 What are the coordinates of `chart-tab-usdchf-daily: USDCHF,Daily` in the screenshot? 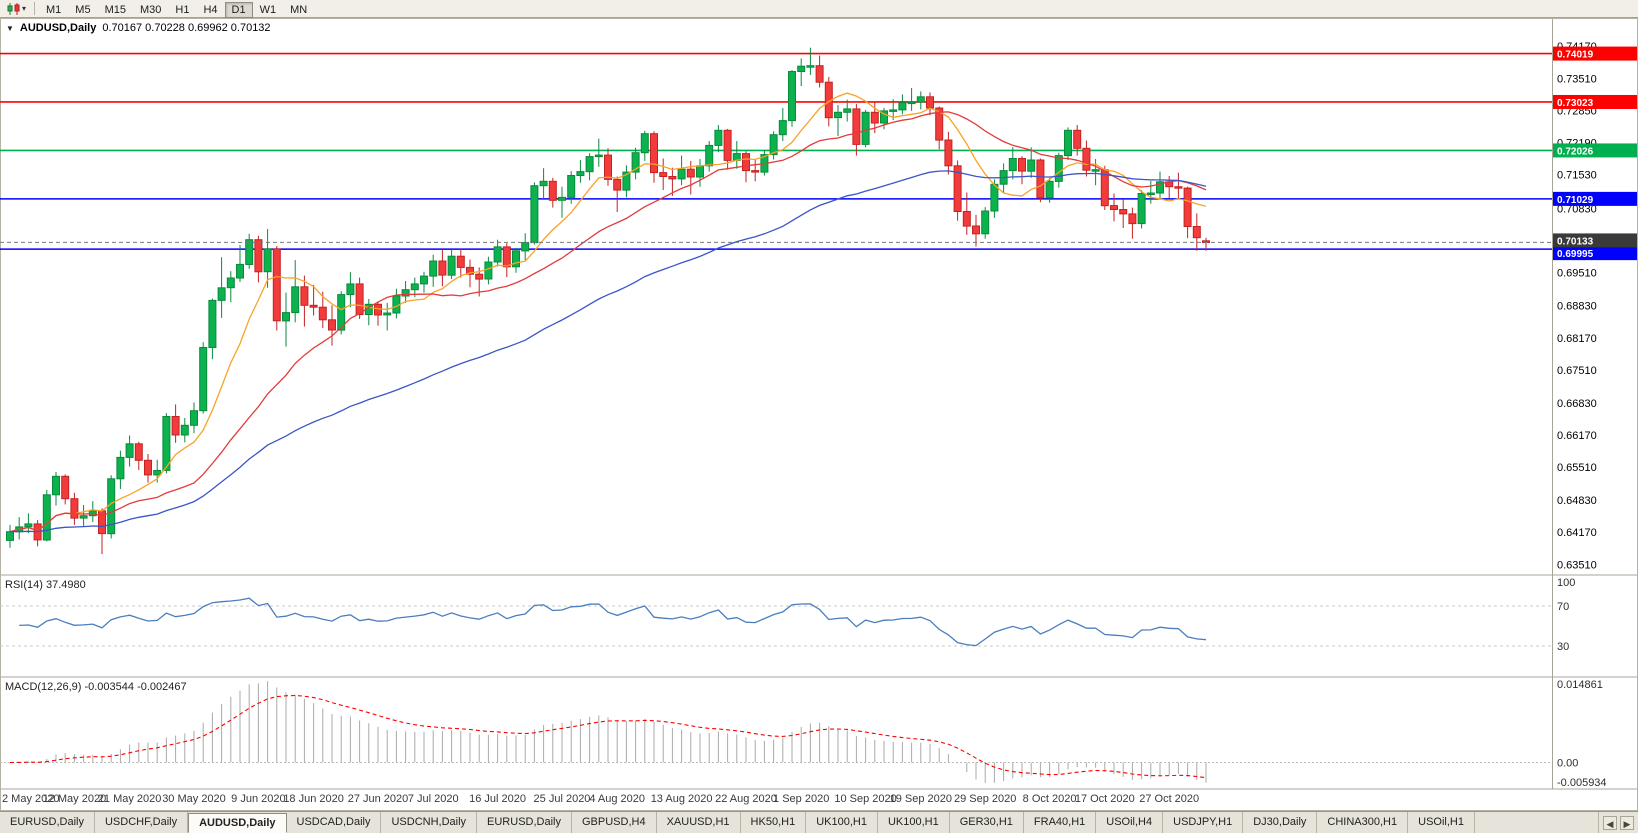 It's located at (141, 822).